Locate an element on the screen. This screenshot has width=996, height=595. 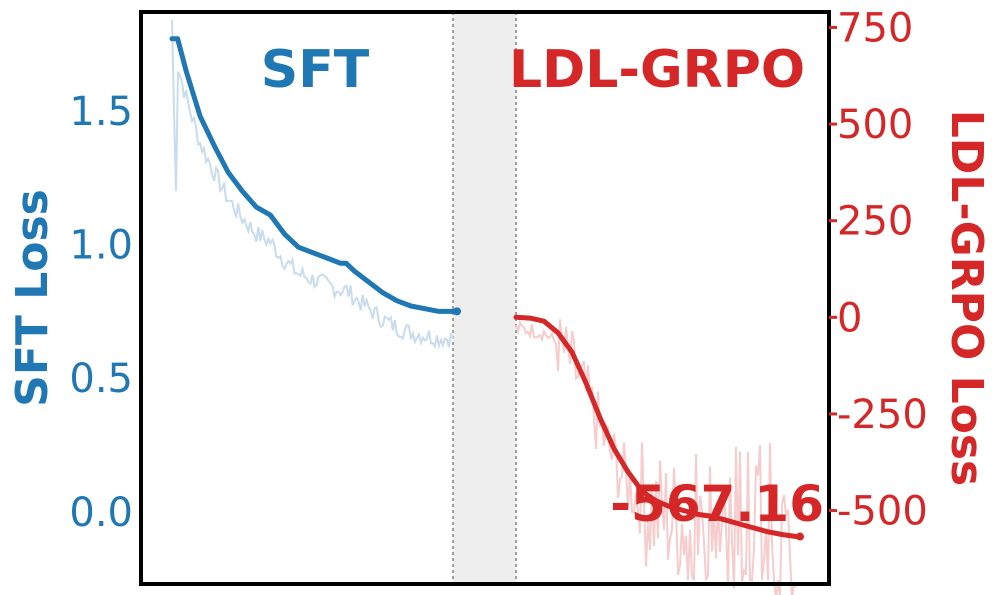
right-tick-label: 250 is located at coordinates (875, 222).